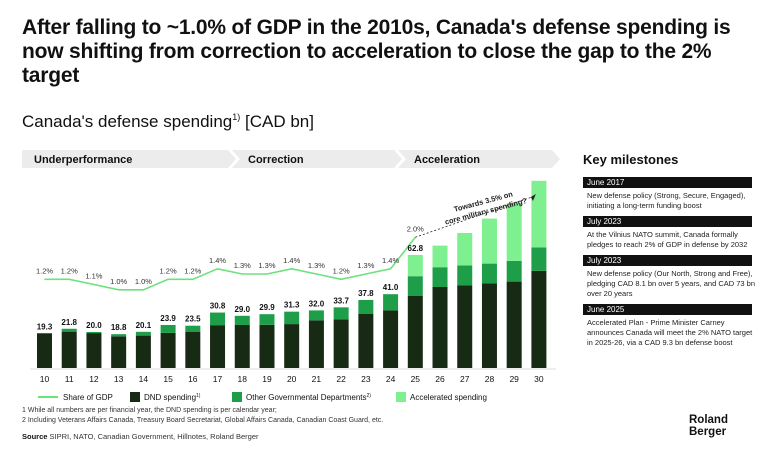  What do you see at coordinates (236, 117) in the screenshot?
I see `subtitle-footnote-mark: 1)` at bounding box center [236, 117].